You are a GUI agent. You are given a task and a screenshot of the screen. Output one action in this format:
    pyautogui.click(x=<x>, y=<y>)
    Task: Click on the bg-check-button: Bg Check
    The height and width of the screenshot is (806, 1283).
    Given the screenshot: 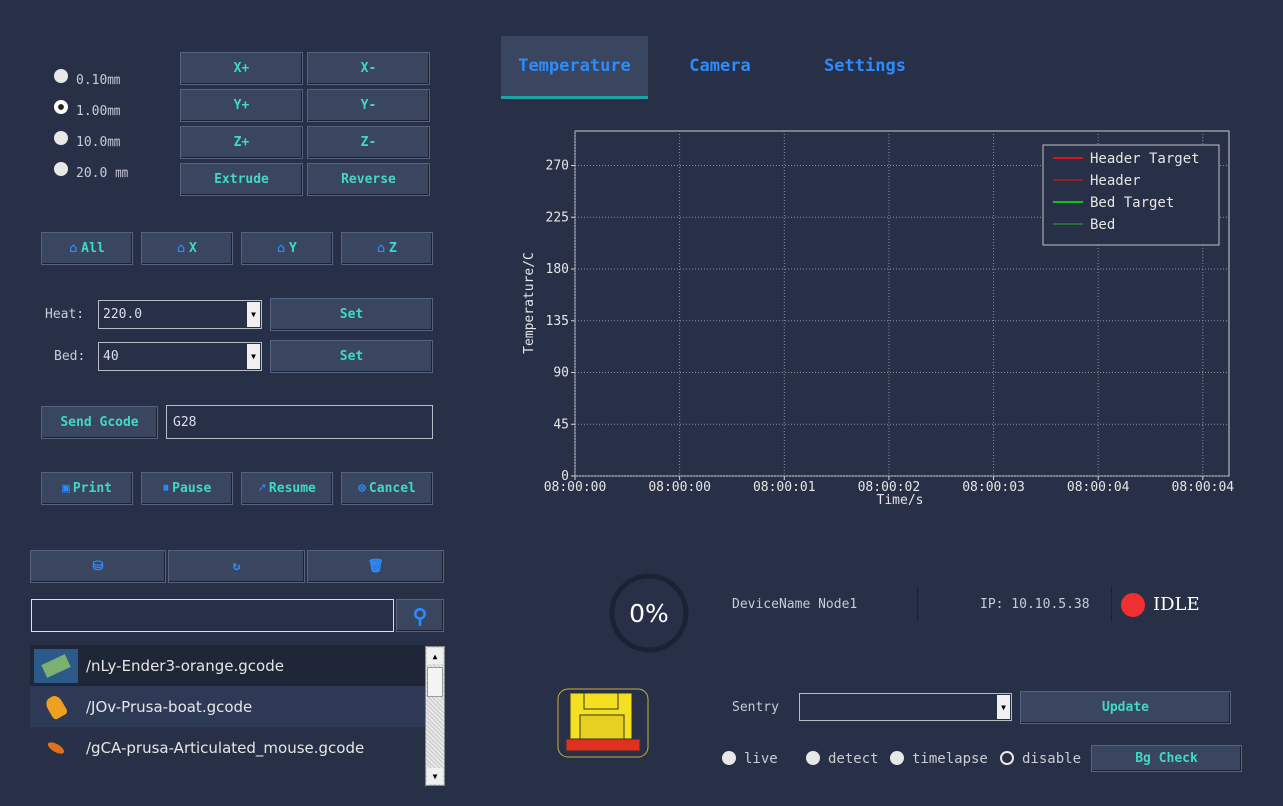 What is the action you would take?
    pyautogui.click(x=1166, y=758)
    